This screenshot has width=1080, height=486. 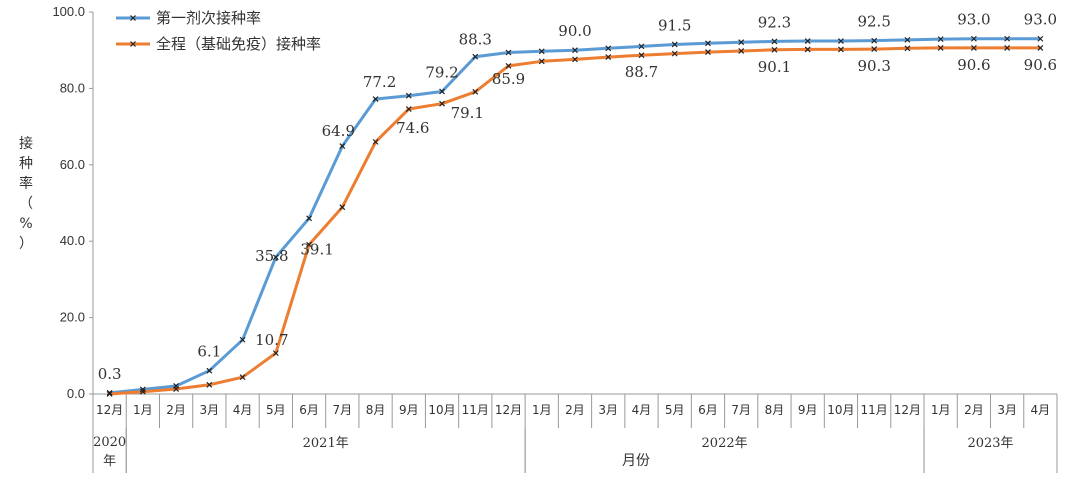 I want to click on y-axis-title-char: 种, so click(x=26, y=164).